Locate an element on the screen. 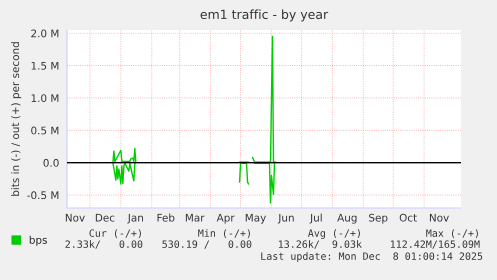 The width and height of the screenshot is (497, 280). x-tick-label: Aug is located at coordinates (347, 219).